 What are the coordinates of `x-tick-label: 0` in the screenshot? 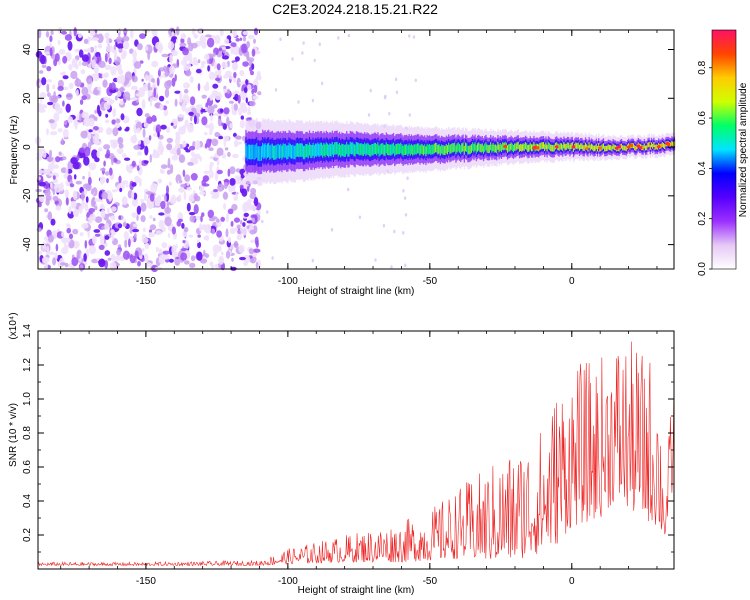 It's located at (572, 581).